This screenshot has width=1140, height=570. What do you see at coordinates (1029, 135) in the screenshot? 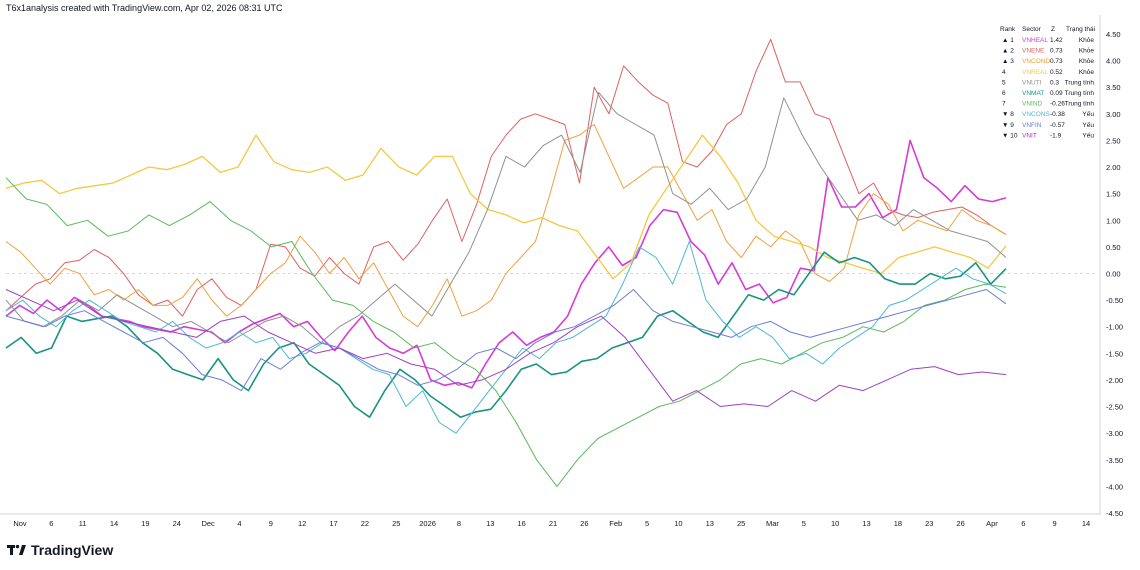
I see `legend-sector: VNIT` at bounding box center [1029, 135].